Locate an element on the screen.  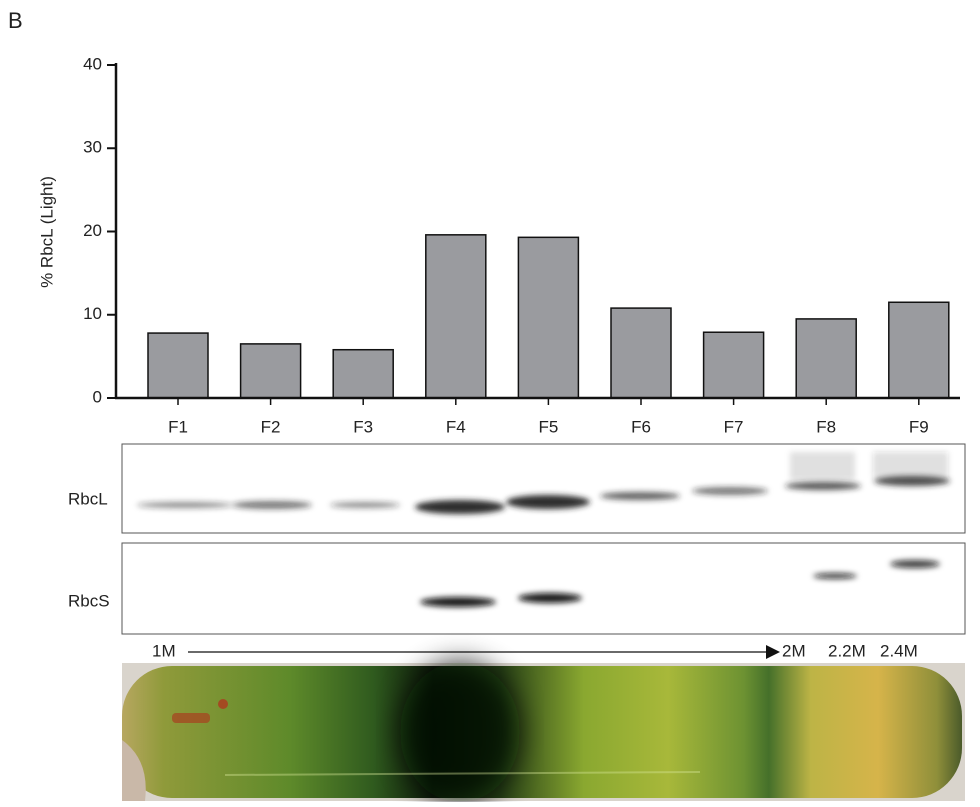
tube-photo is located at coordinates (543, 732).